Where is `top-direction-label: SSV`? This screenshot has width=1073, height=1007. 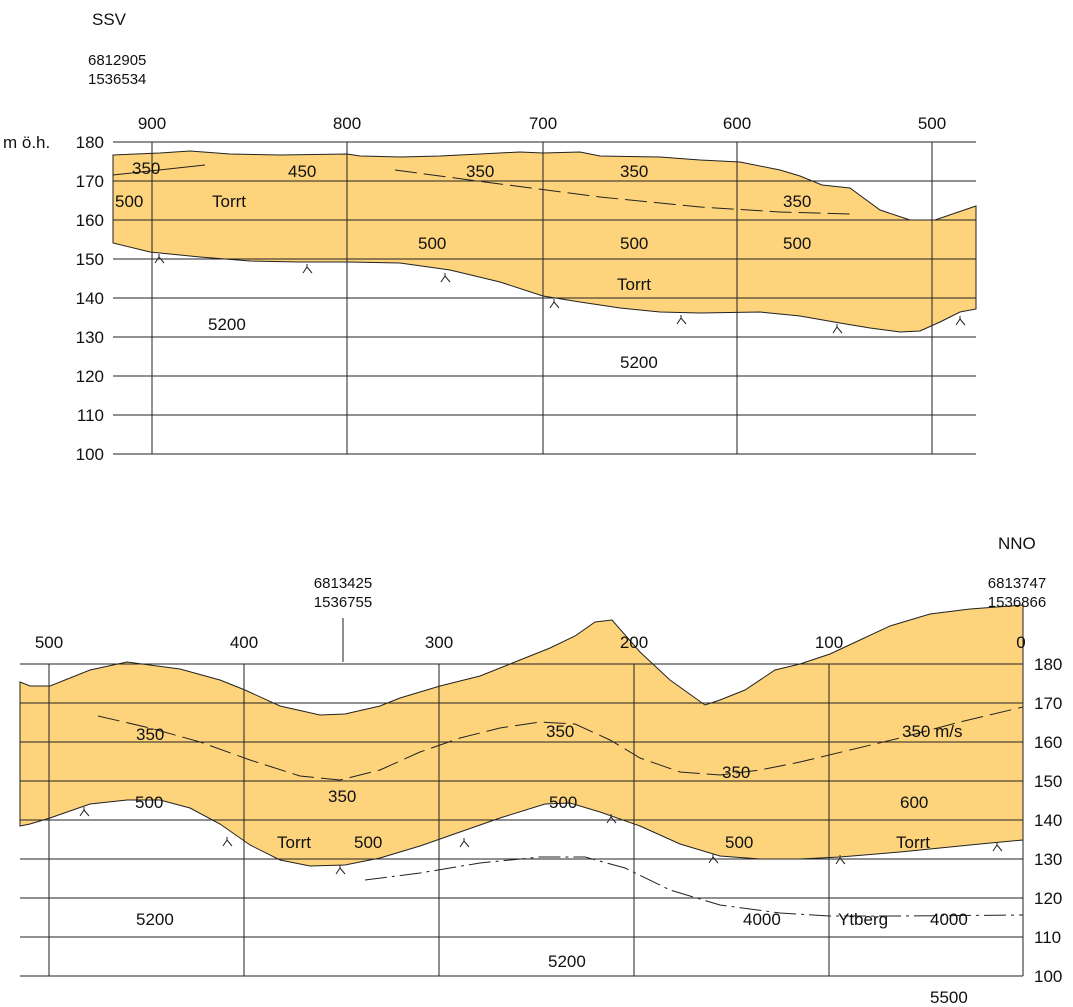 top-direction-label: SSV is located at coordinates (109, 19).